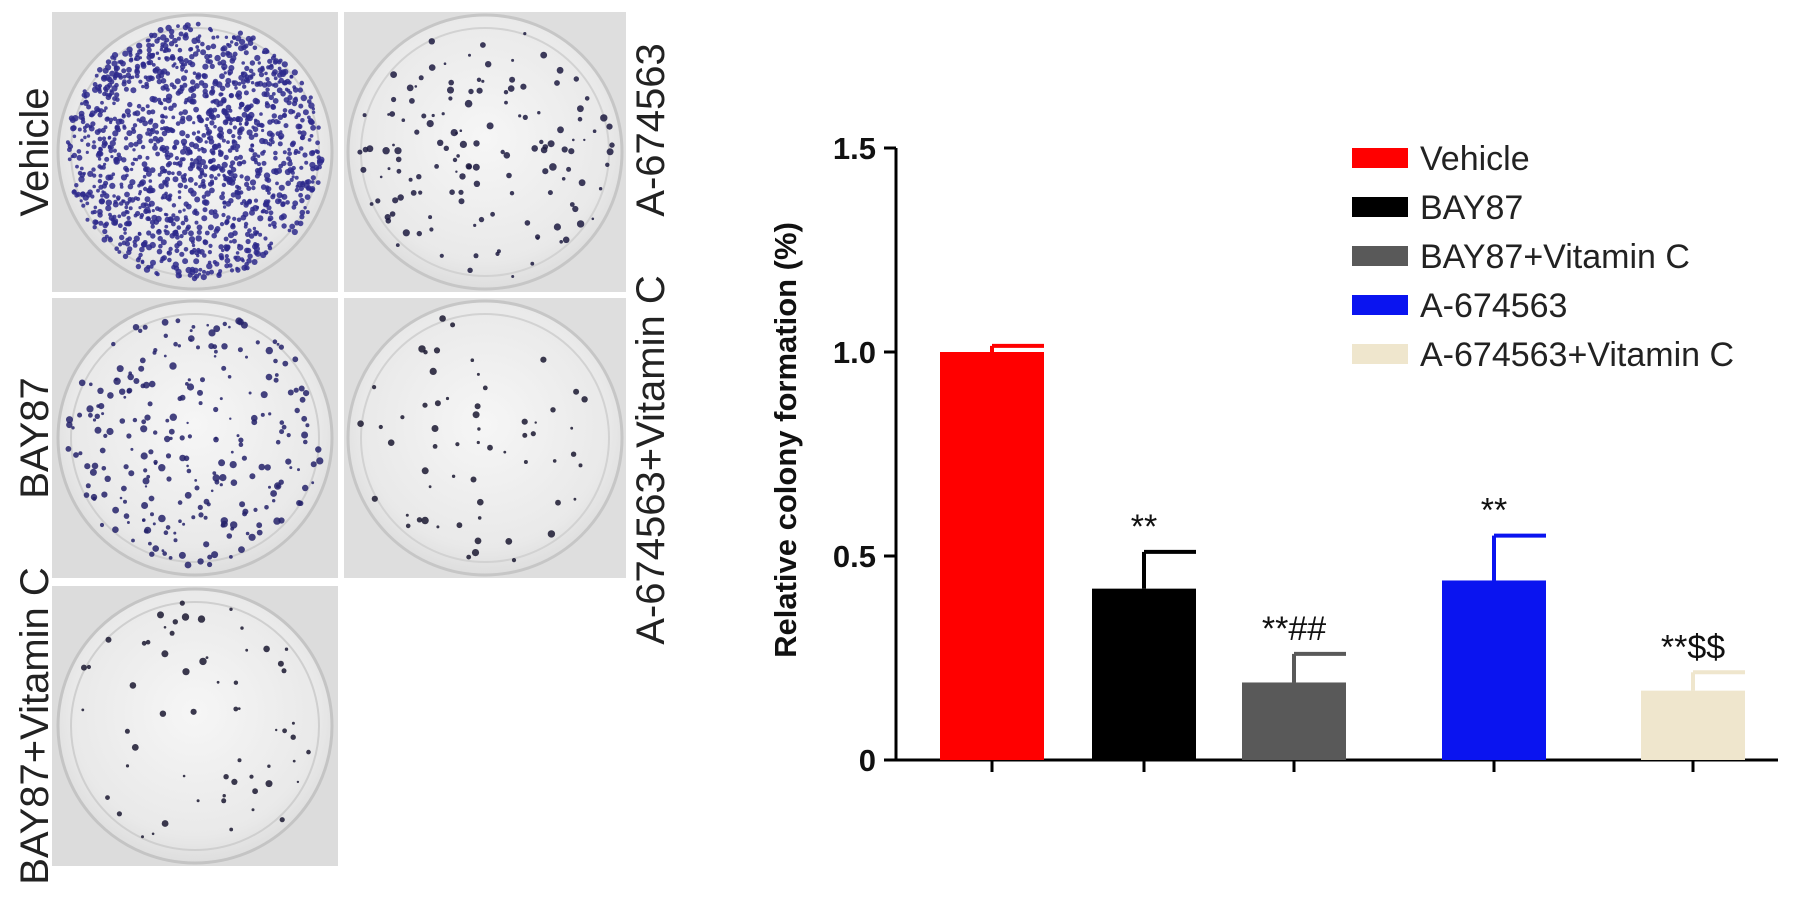 The height and width of the screenshot is (901, 1795). I want to click on plate-label-bay87-vitamin-c: BAY87+Vitamin C, so click(35, 726).